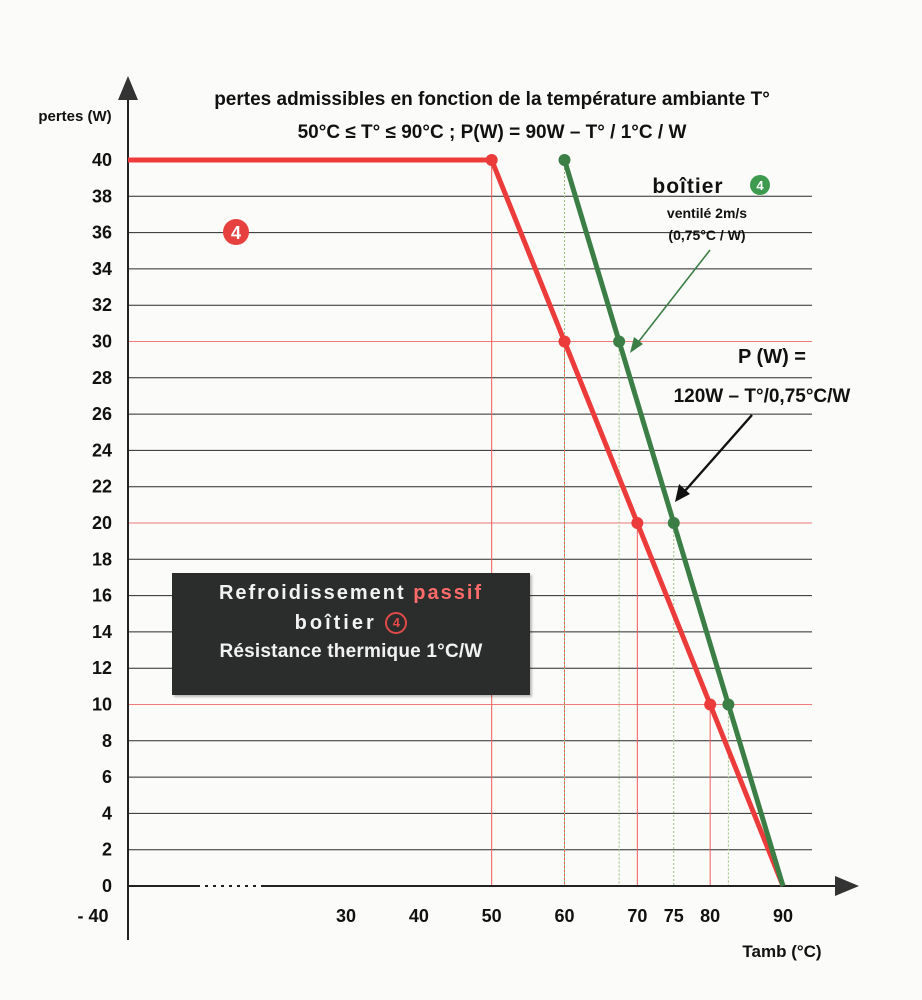  Describe the element at coordinates (636, 345) in the screenshot. I see `green-annotation-arrowhead` at that location.